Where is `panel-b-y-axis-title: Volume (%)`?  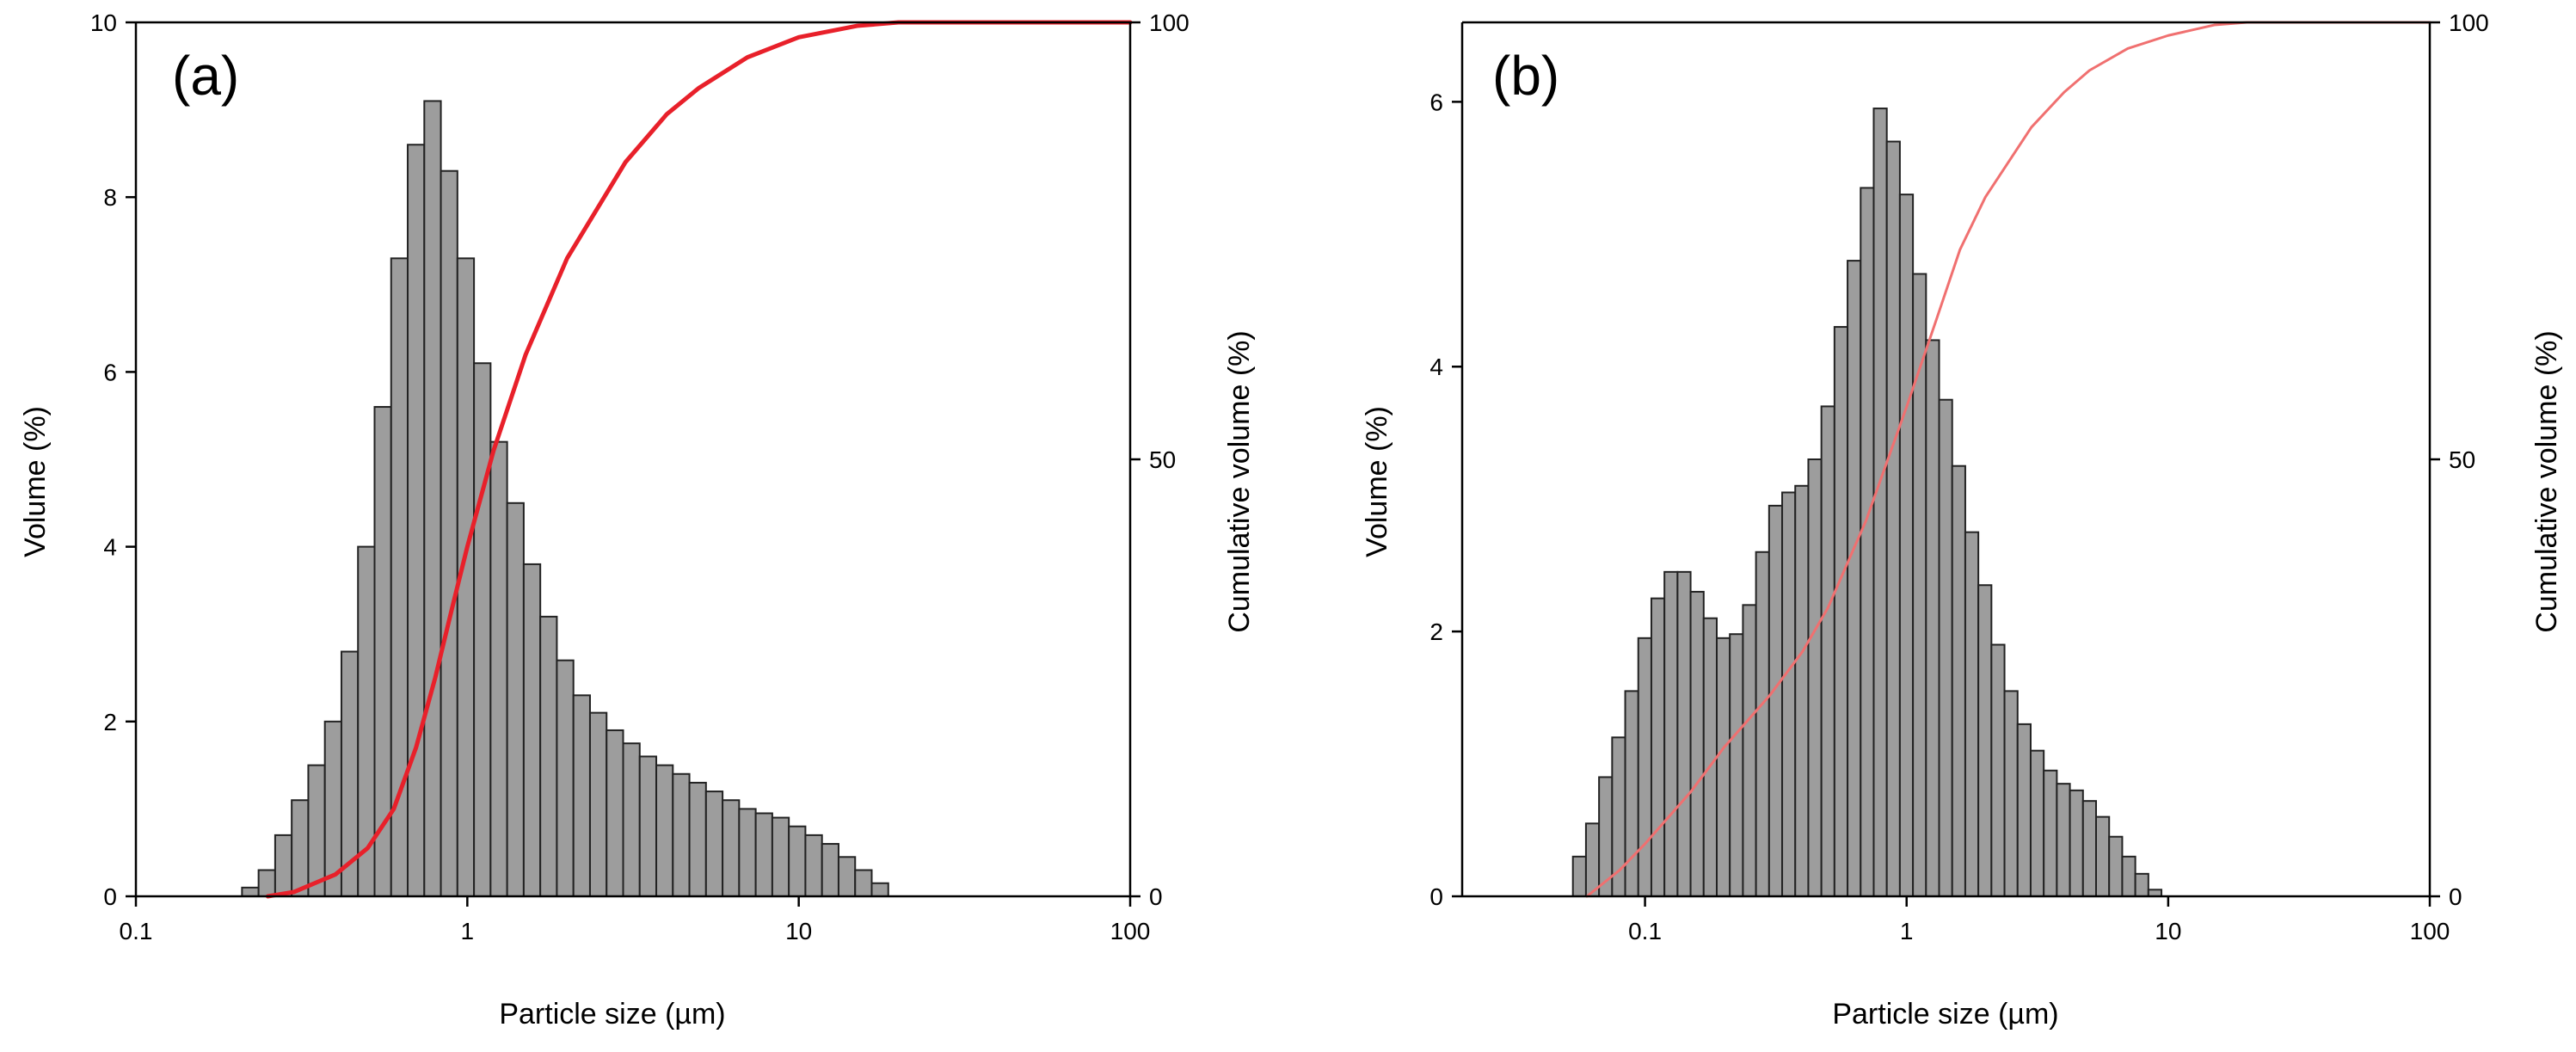
panel-b-y-axis-title: Volume (%) is located at coordinates (1377, 481).